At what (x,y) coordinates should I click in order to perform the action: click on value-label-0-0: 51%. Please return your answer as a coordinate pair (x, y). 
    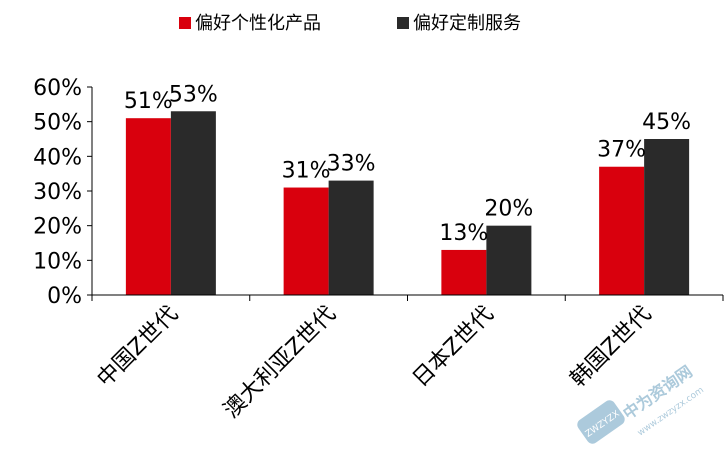
    Looking at the image, I should click on (148, 101).